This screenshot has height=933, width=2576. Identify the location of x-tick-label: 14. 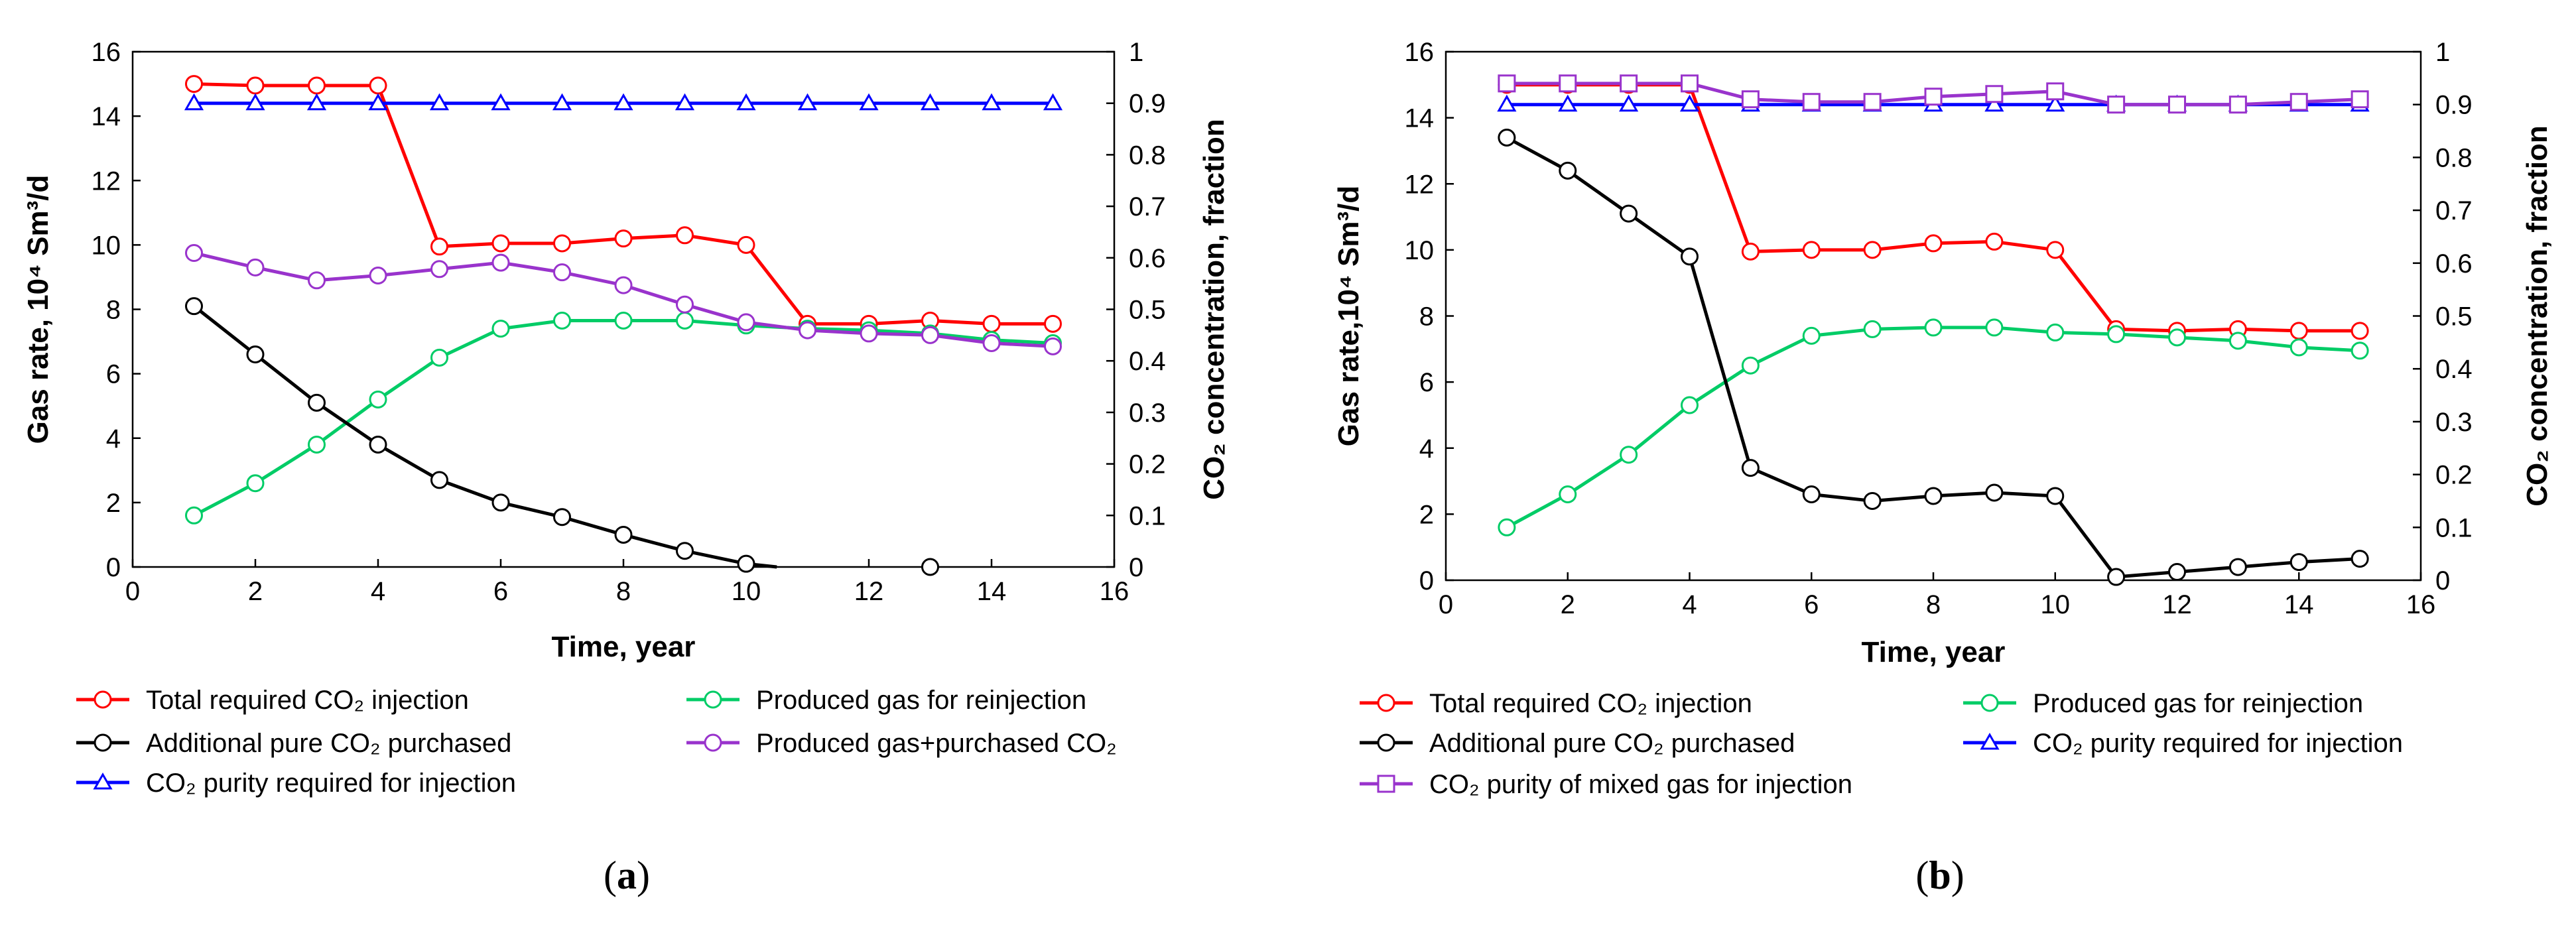
(2299, 604).